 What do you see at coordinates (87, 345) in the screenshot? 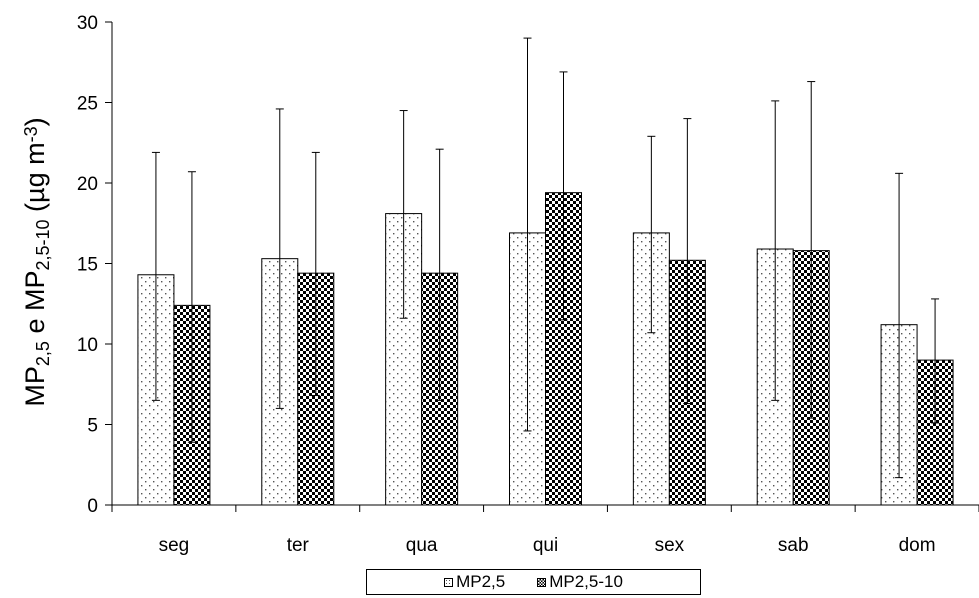
I see `y-tick-label: 10` at bounding box center [87, 345].